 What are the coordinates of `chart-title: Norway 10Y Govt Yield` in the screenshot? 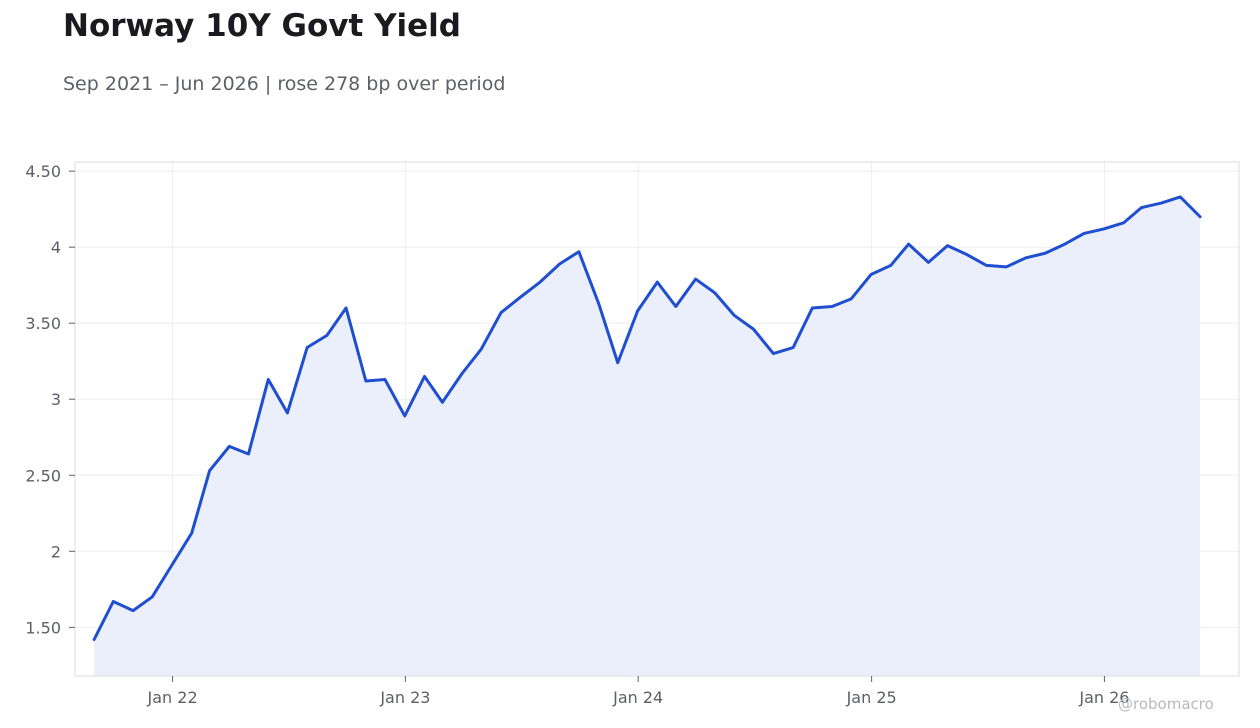 It's located at (262, 26).